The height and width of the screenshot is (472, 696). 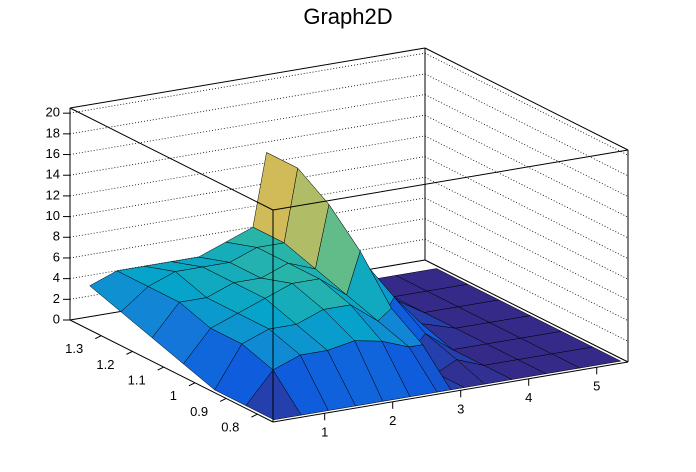 I want to click on z-tick-label: 16, so click(x=53, y=153).